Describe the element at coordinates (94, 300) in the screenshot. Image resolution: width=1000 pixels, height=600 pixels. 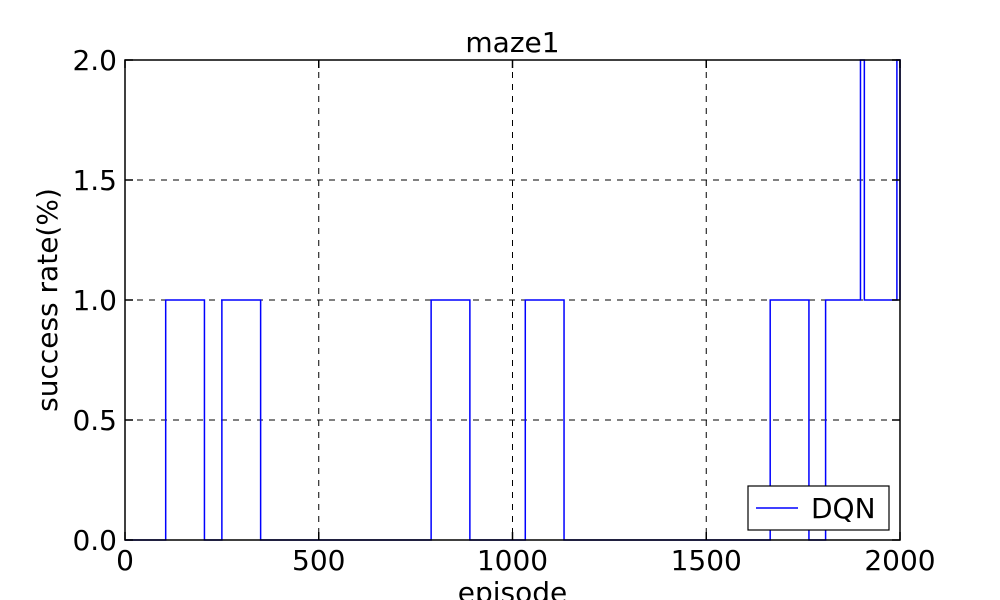
I see `y-tick-label: 1.0` at that location.